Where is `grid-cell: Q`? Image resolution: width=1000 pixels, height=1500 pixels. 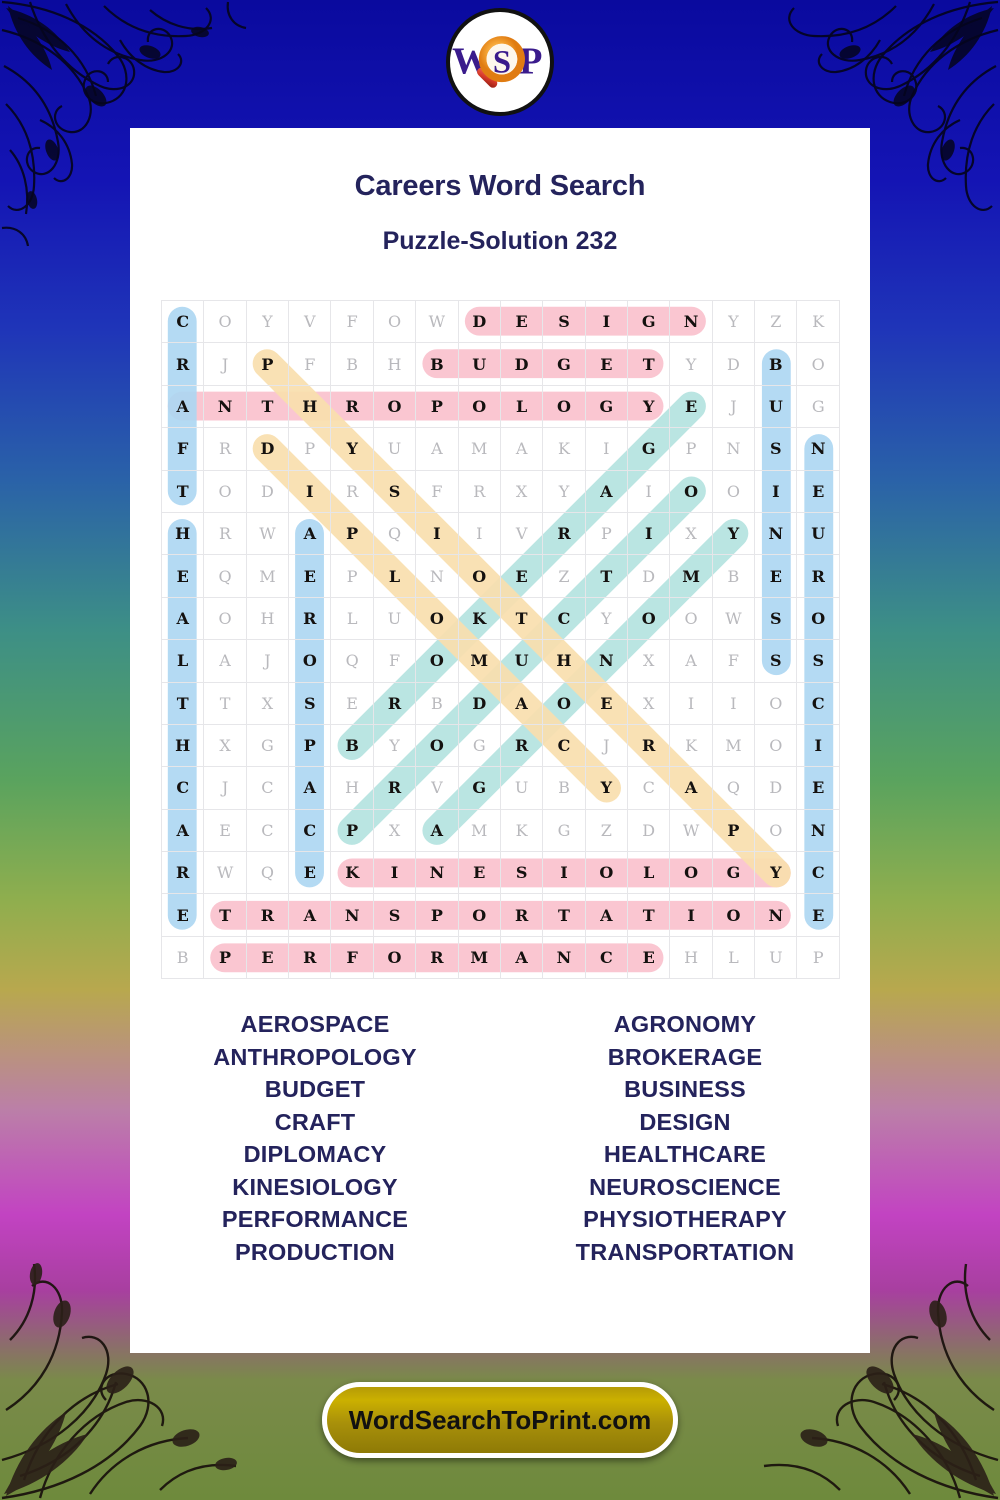 grid-cell: Q is located at coordinates (267, 873).